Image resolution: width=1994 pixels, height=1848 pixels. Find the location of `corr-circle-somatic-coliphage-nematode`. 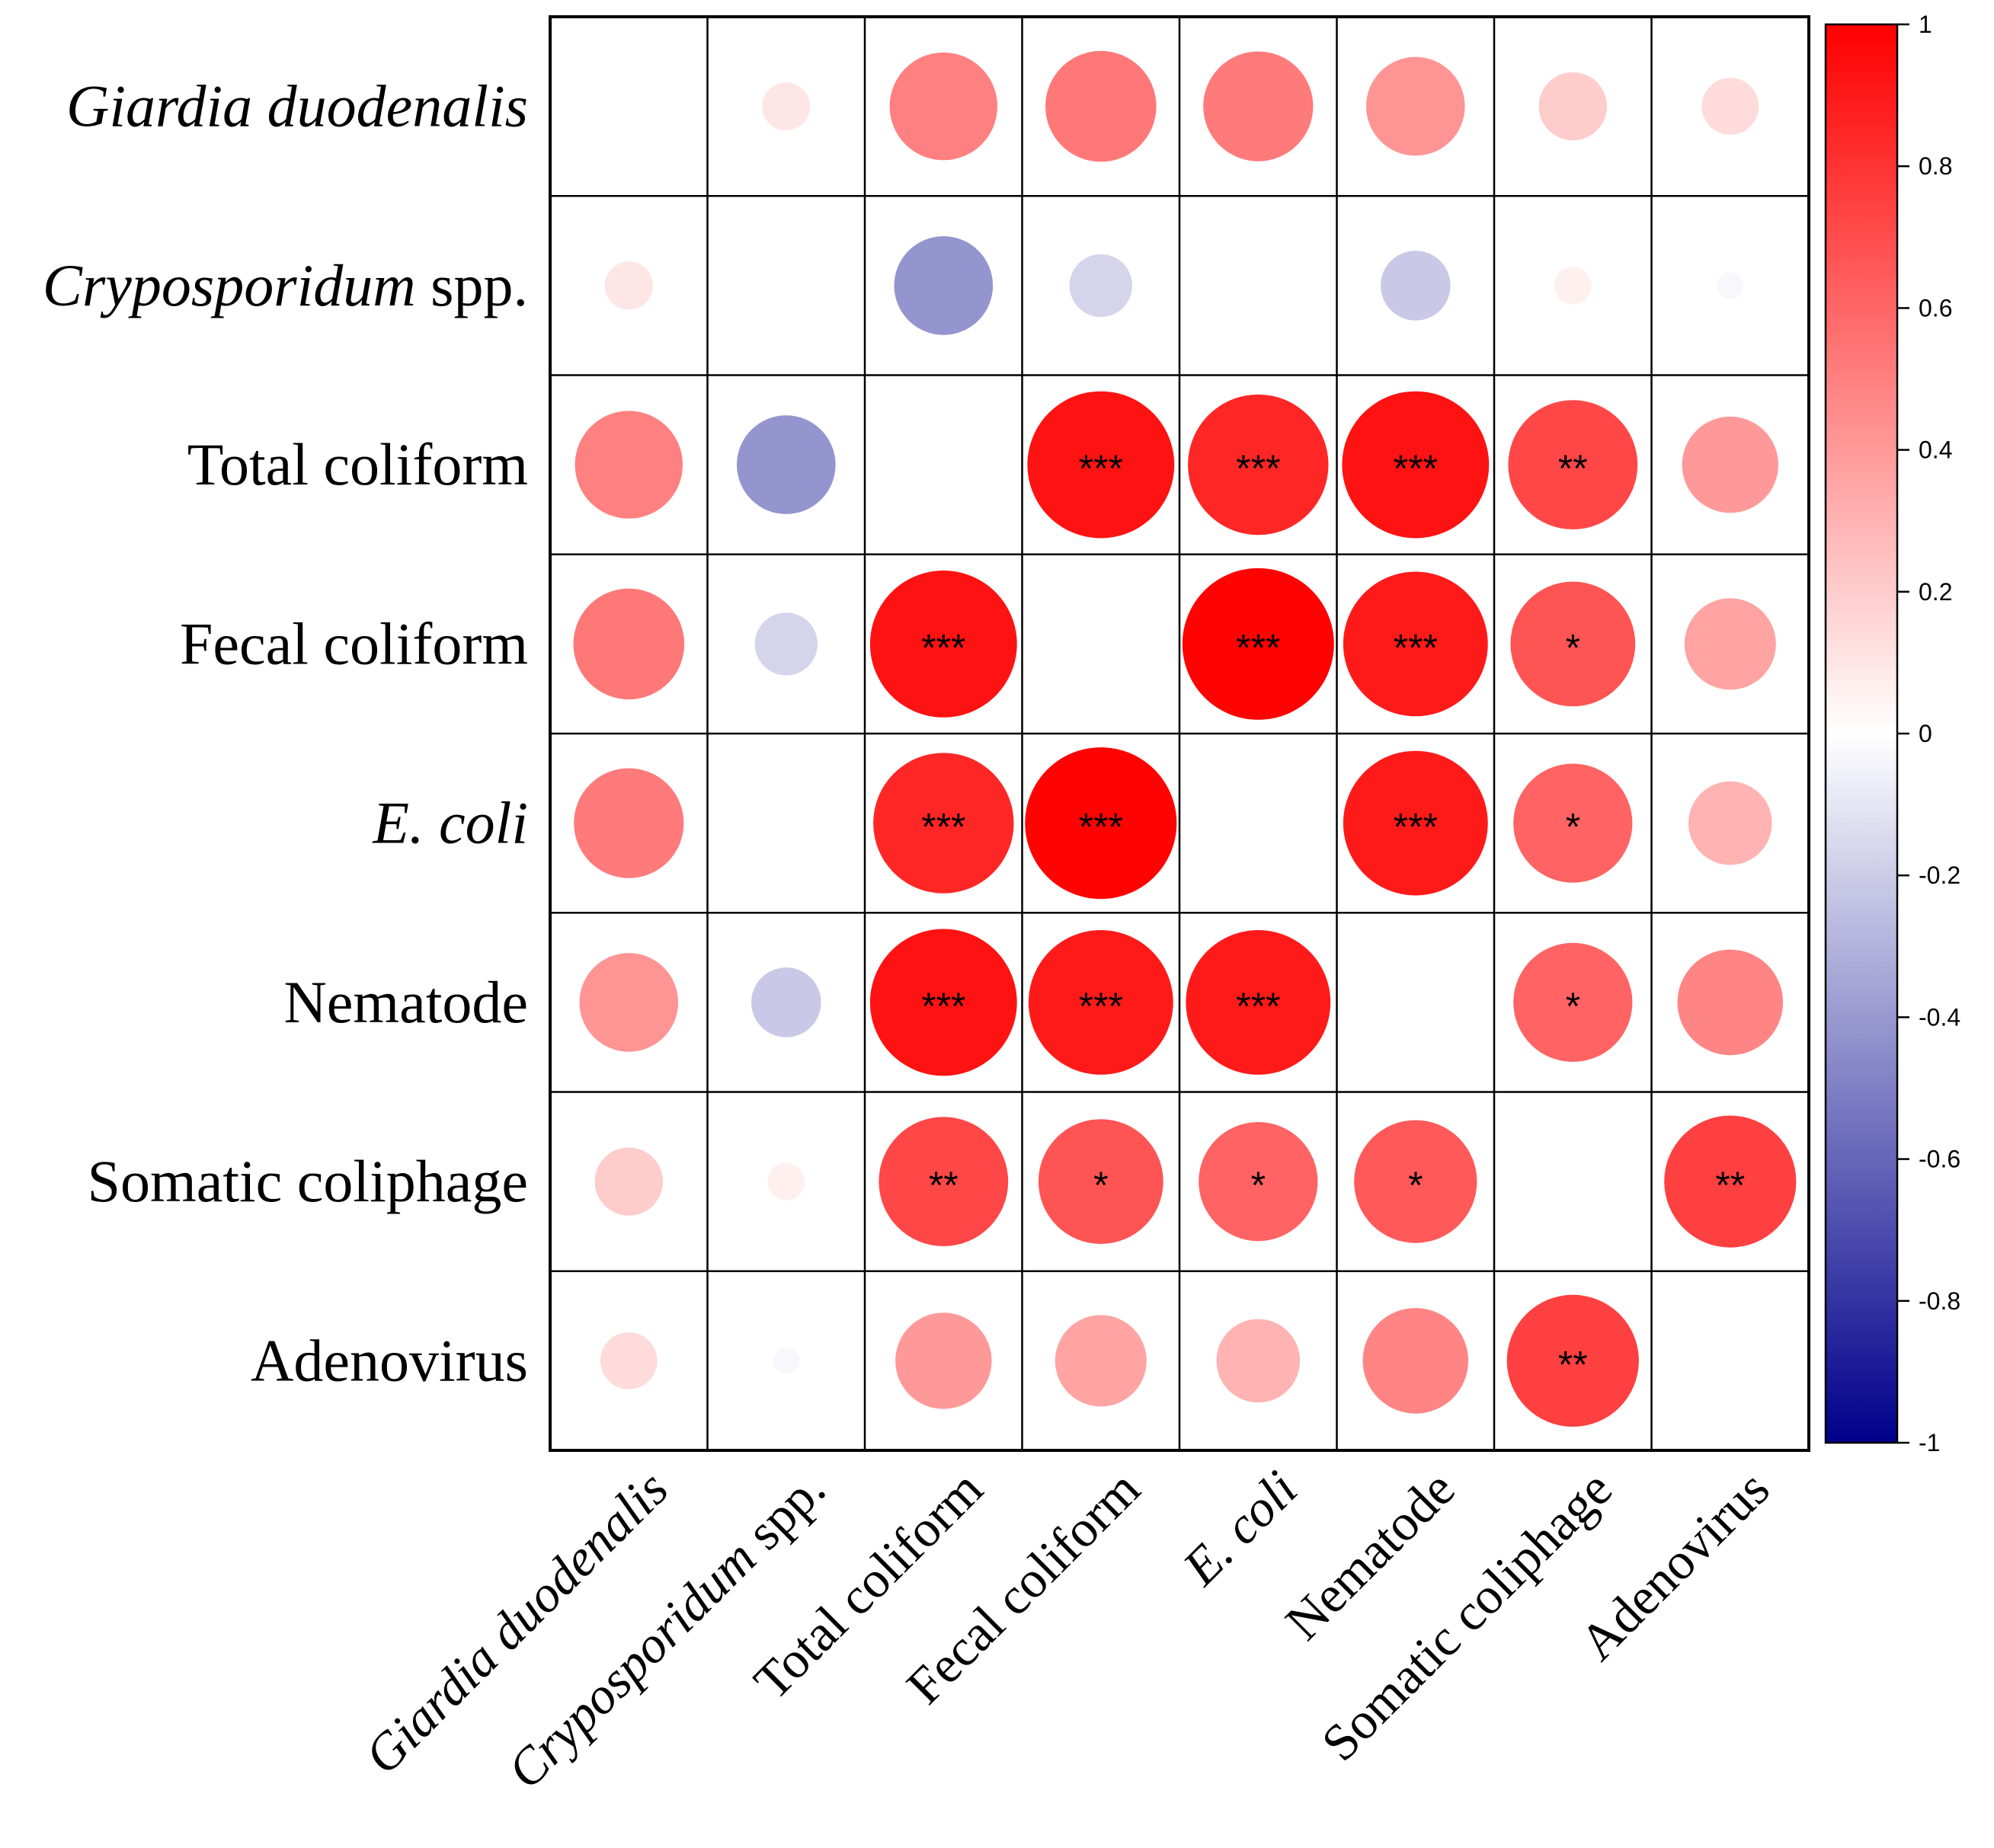

corr-circle-somatic-coliphage-nematode is located at coordinates (1415, 1181).